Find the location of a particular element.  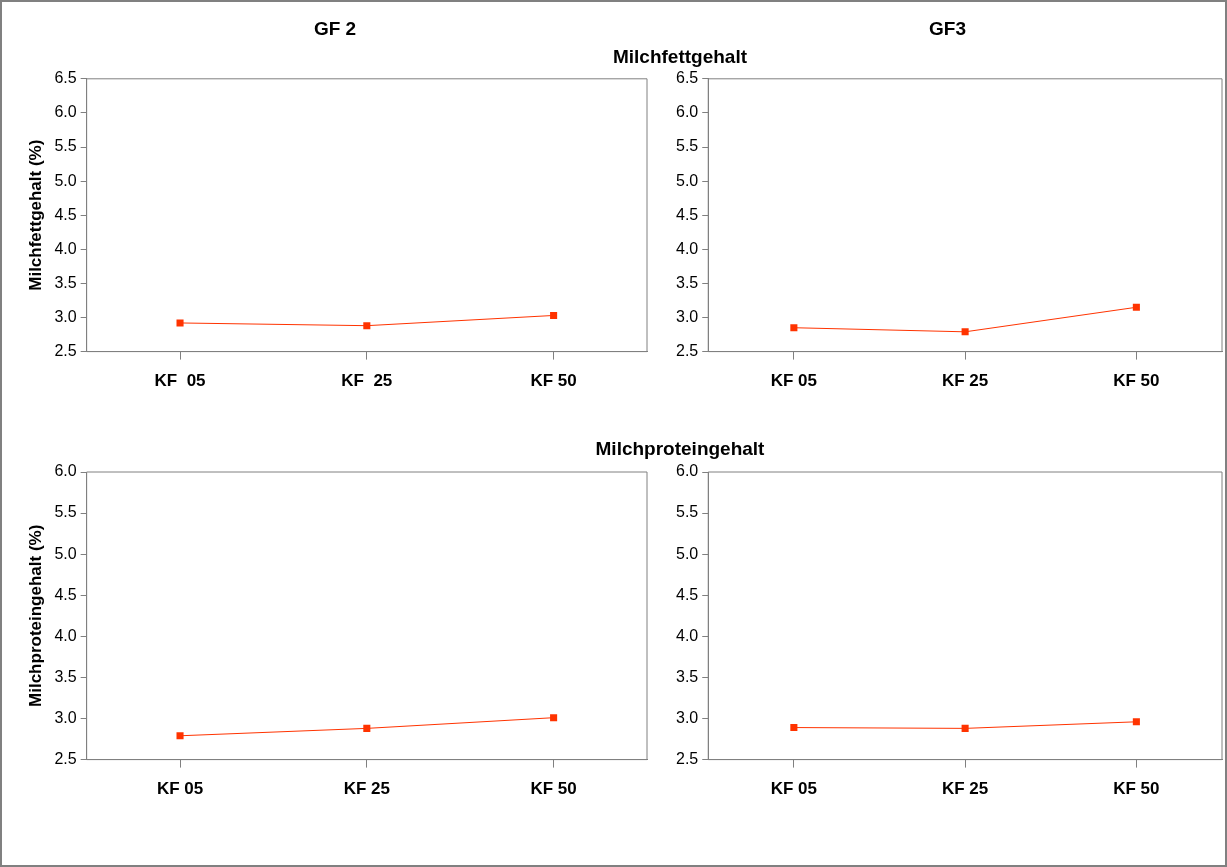

y-axis-title: Milchfettgehalt (%) is located at coordinates (35, 215).